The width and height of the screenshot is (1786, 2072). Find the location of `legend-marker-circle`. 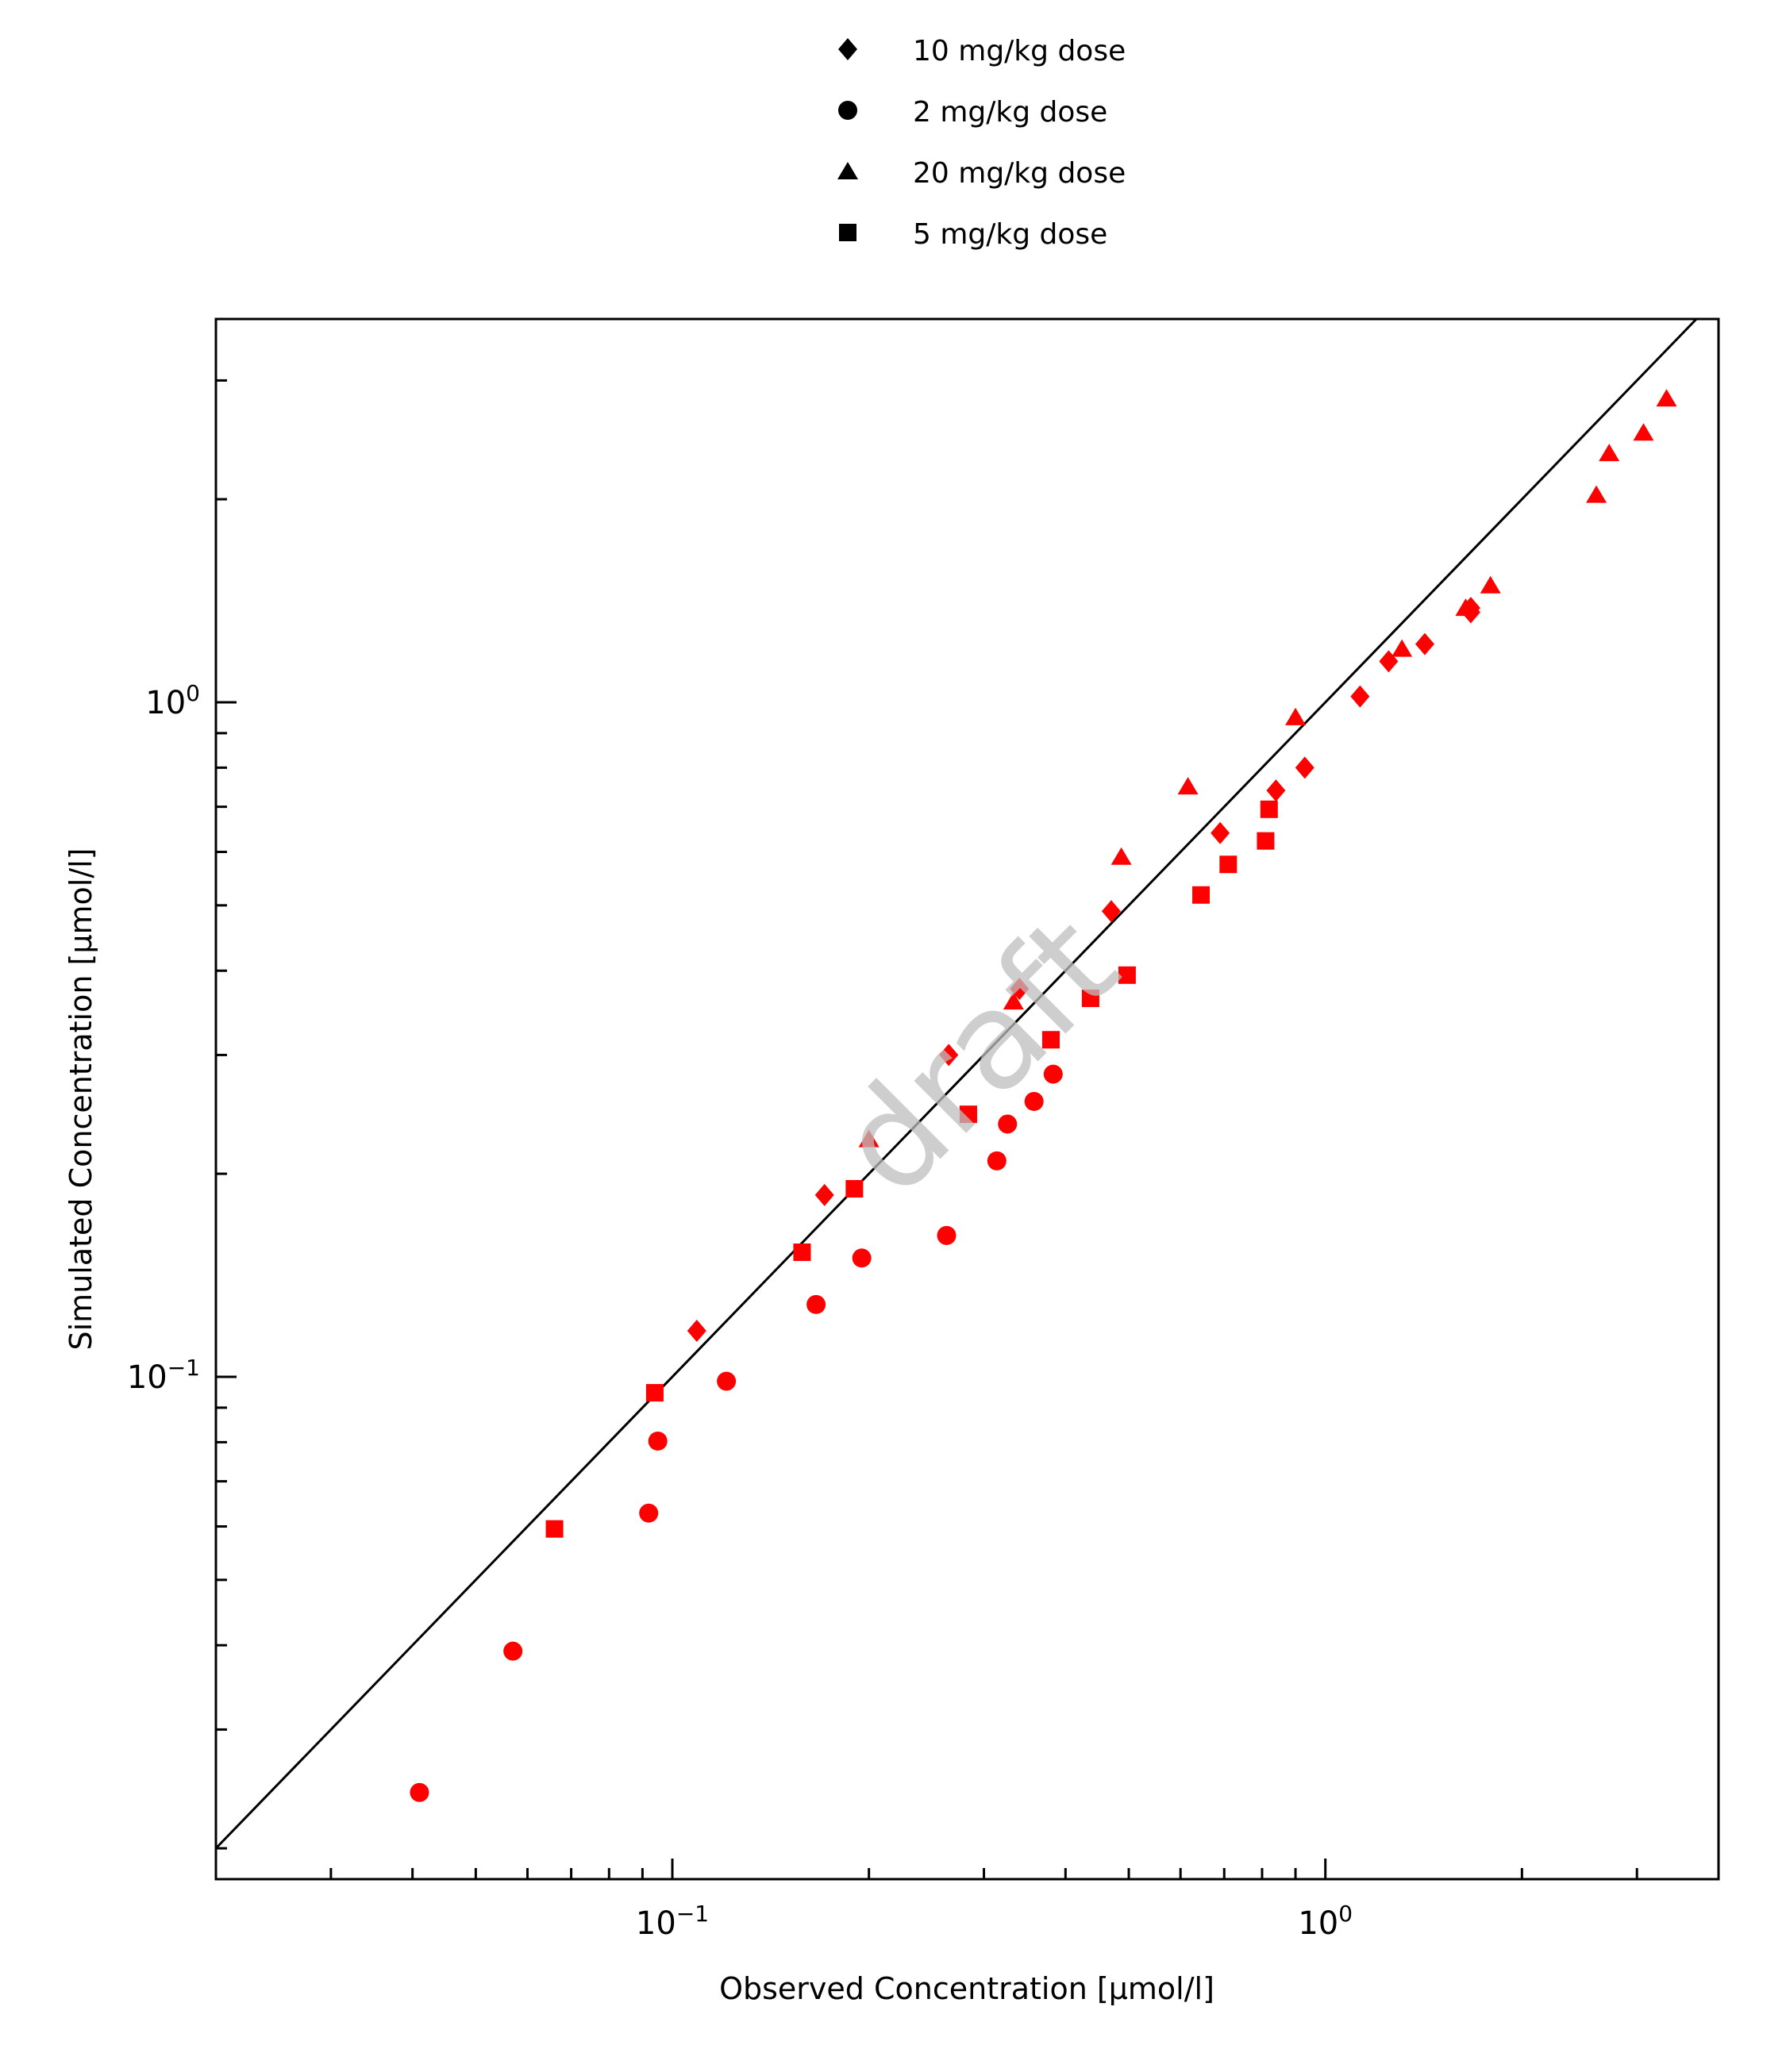

legend-marker-circle is located at coordinates (847, 110).